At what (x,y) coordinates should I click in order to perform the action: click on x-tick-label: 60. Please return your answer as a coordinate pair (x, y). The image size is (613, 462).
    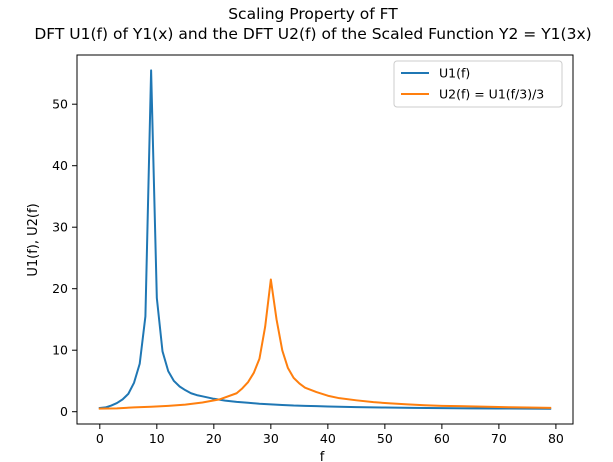
    Looking at the image, I should click on (442, 438).